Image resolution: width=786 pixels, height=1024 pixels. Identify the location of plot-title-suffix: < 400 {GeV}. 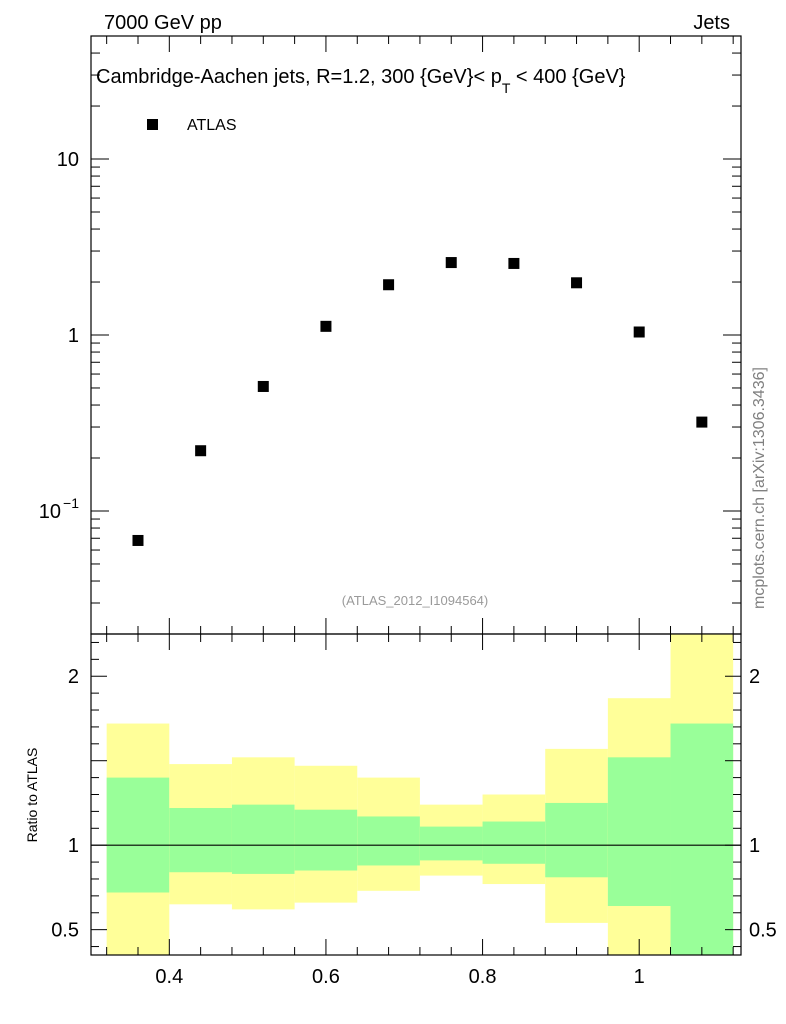
(567, 77).